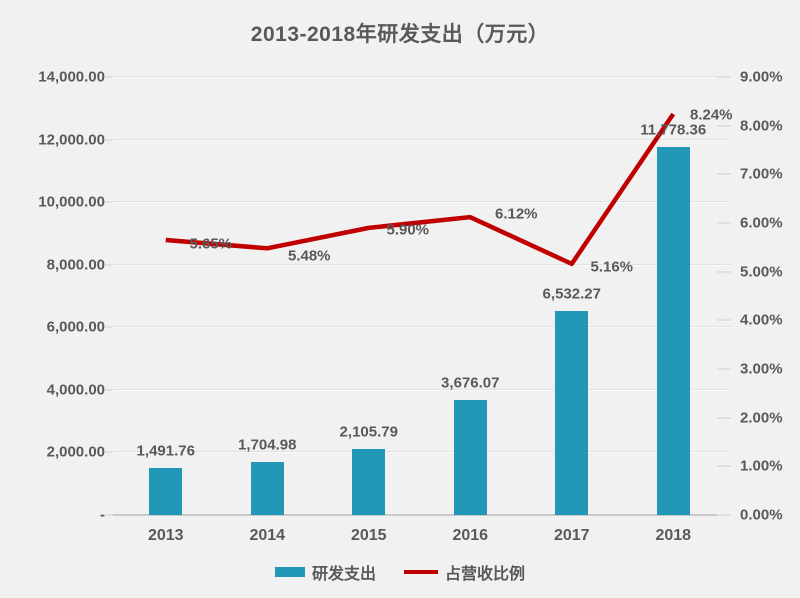  I want to click on bar-value-label-2013: 1,491.76, so click(165, 451).